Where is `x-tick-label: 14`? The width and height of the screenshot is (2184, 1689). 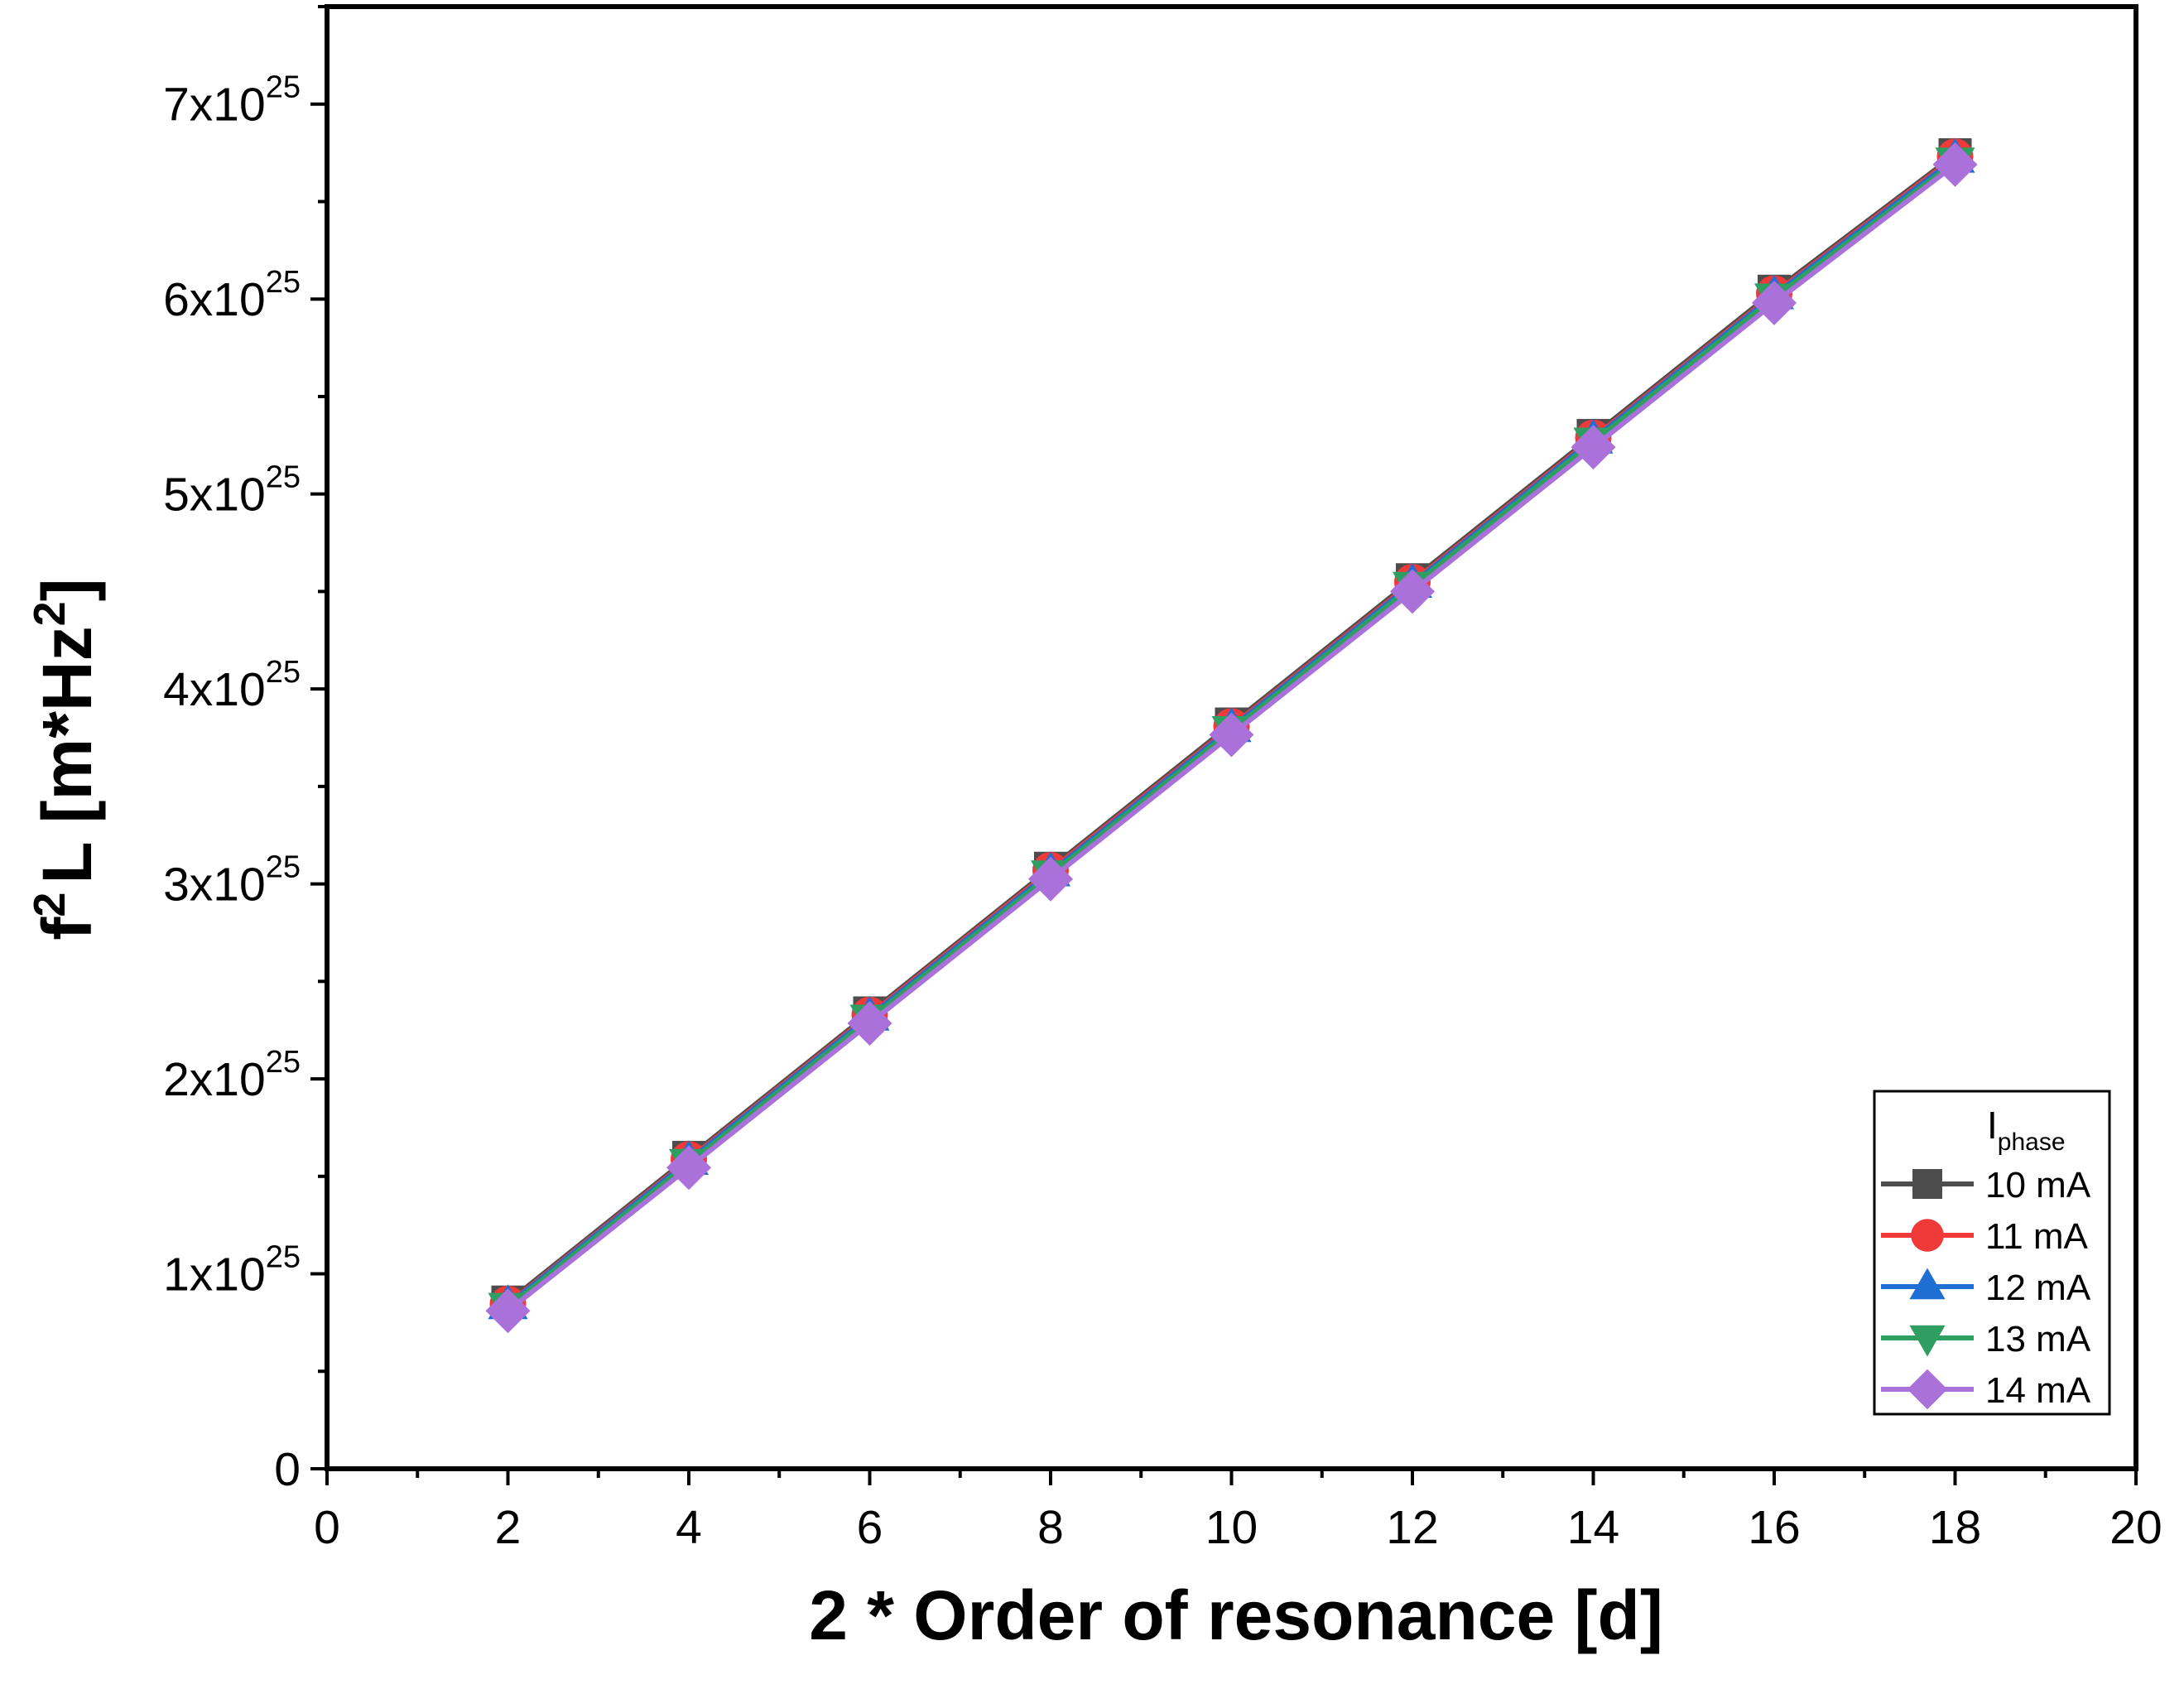
x-tick-label: 14 is located at coordinates (1593, 1527).